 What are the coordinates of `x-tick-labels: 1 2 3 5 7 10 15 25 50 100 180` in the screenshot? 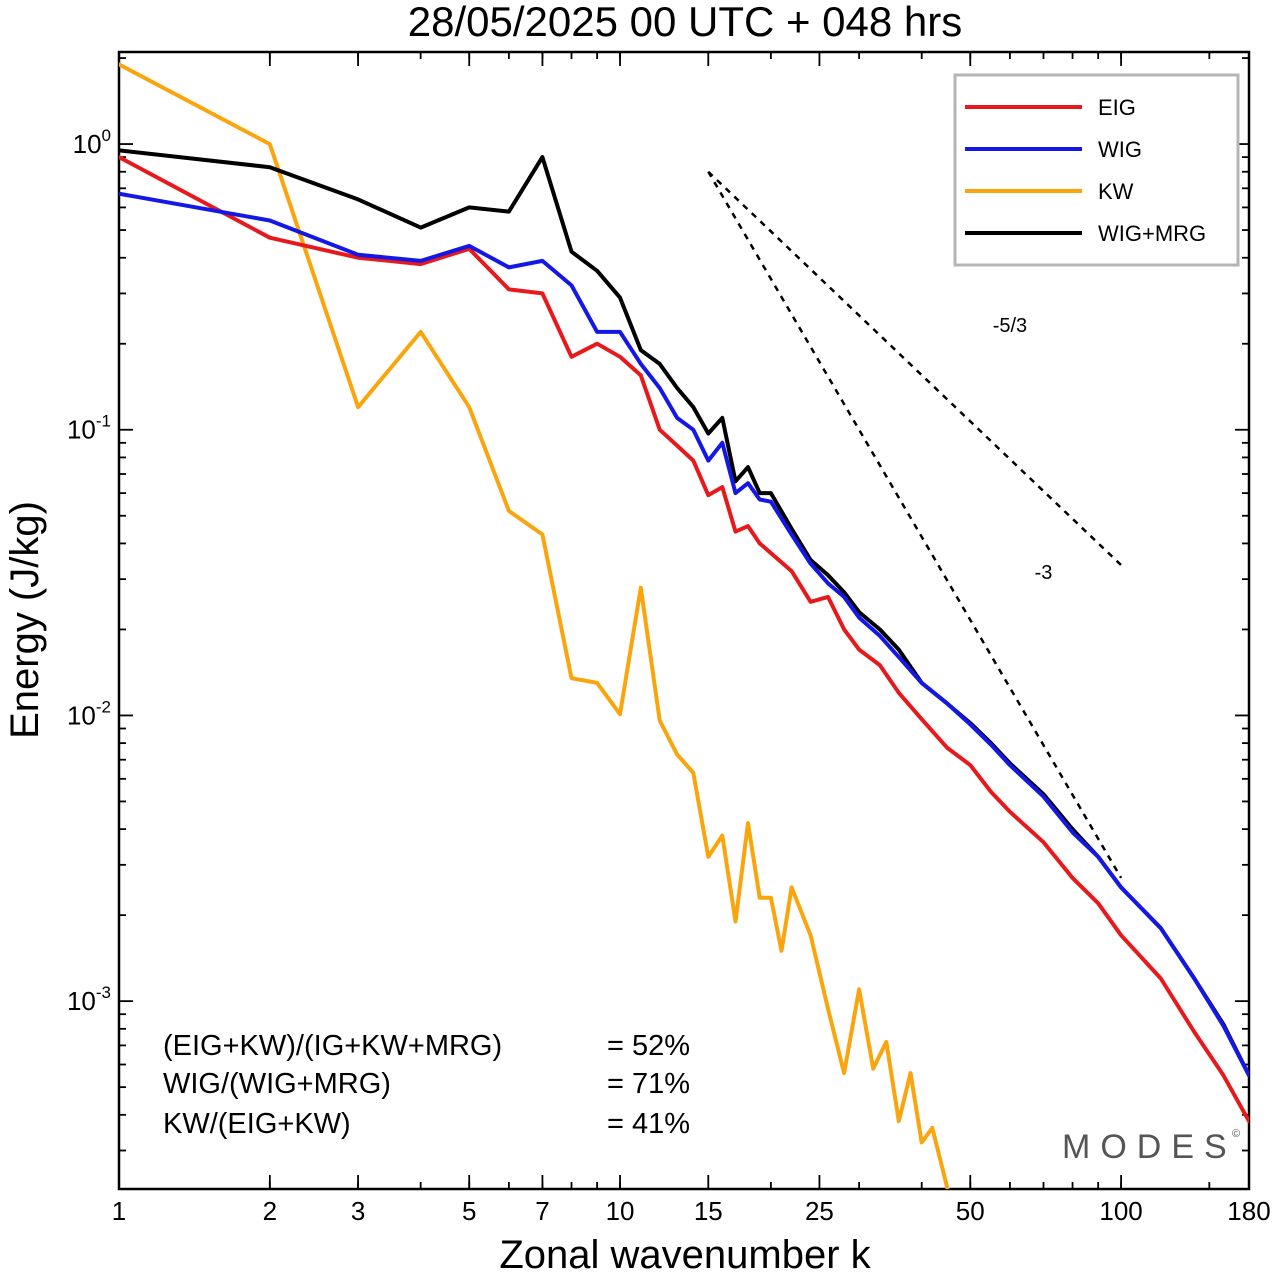 It's located at (691, 1211).